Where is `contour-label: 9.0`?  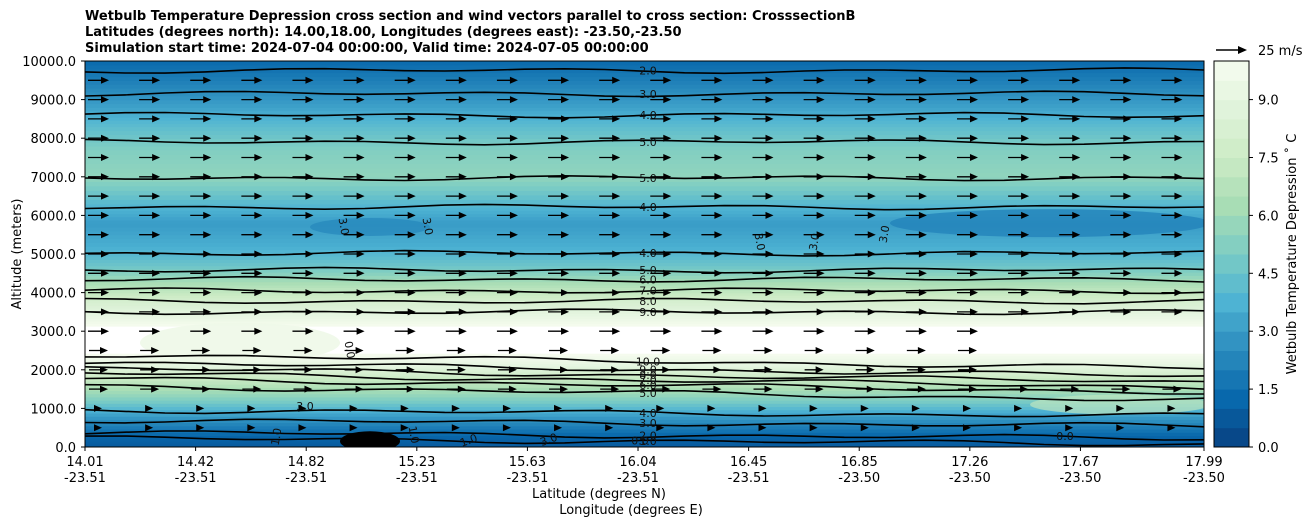
contour-label: 9.0 is located at coordinates (648, 312).